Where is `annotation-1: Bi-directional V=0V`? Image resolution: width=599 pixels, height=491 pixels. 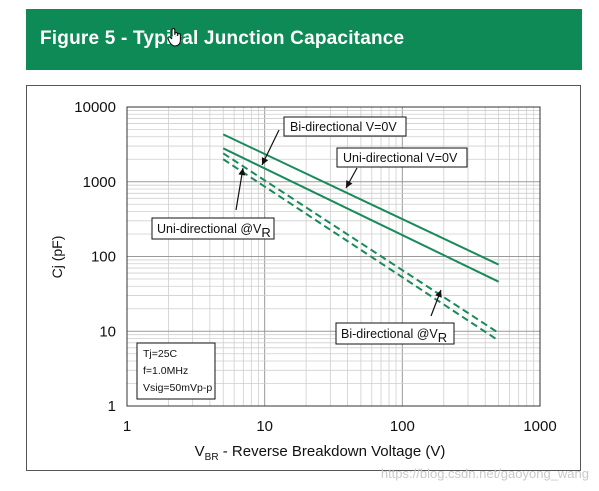 annotation-1: Bi-directional V=0V is located at coordinates (334, 141).